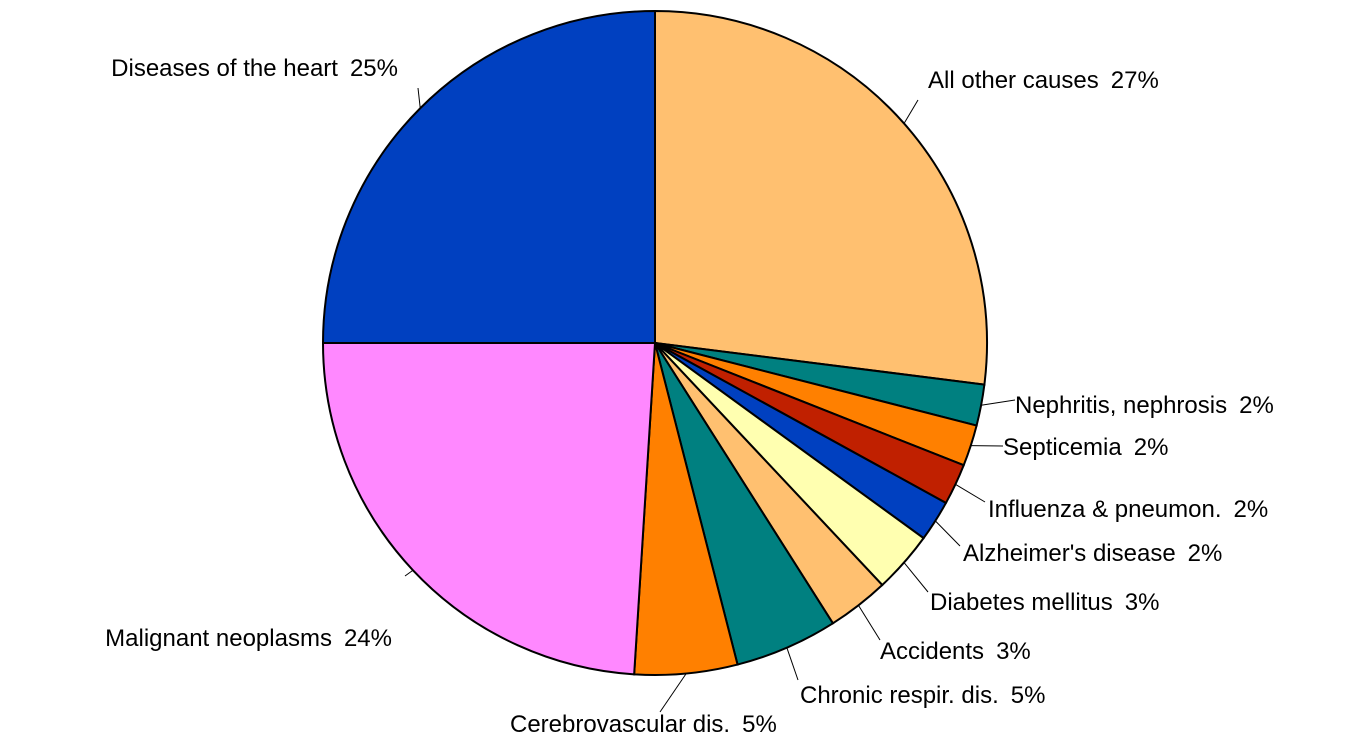 This screenshot has height=745, width=1364. What do you see at coordinates (1013, 80) in the screenshot?
I see `slice-name: All other causes` at bounding box center [1013, 80].